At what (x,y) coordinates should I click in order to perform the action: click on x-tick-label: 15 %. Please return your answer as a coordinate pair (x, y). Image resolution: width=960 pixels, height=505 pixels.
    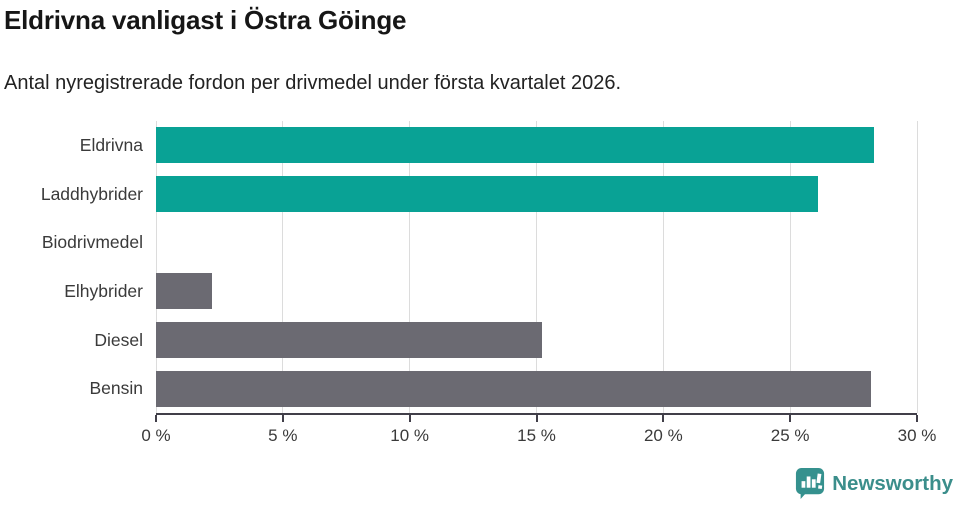
    Looking at the image, I should click on (536, 435).